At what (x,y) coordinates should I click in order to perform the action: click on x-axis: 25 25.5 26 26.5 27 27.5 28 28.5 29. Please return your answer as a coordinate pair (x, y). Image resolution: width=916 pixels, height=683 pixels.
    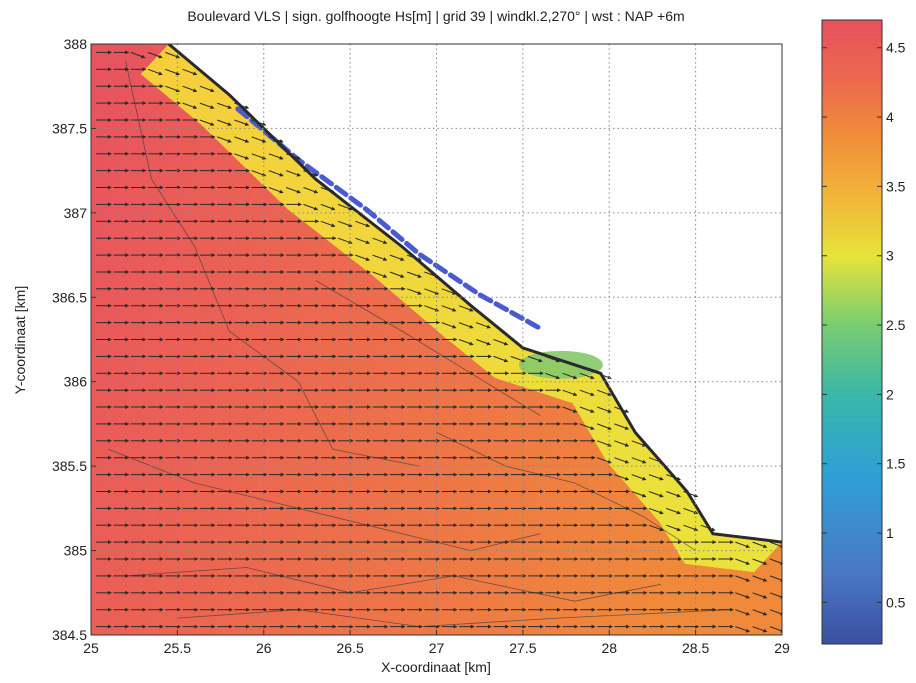
    Looking at the image, I should click on (436, 643).